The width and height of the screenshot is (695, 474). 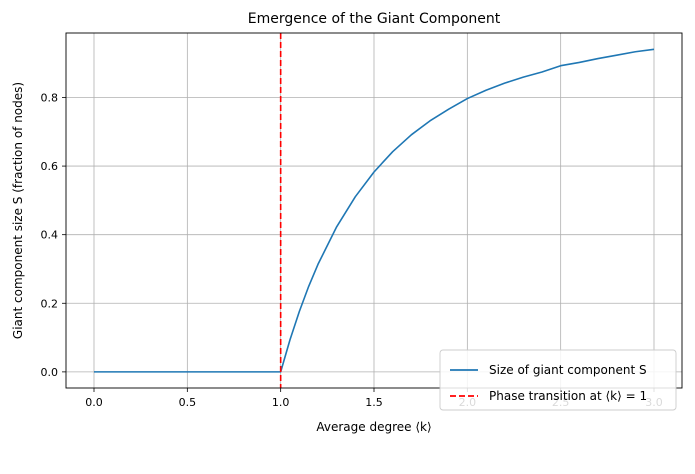 I want to click on y-tick-label: 0.0, so click(x=50, y=372).